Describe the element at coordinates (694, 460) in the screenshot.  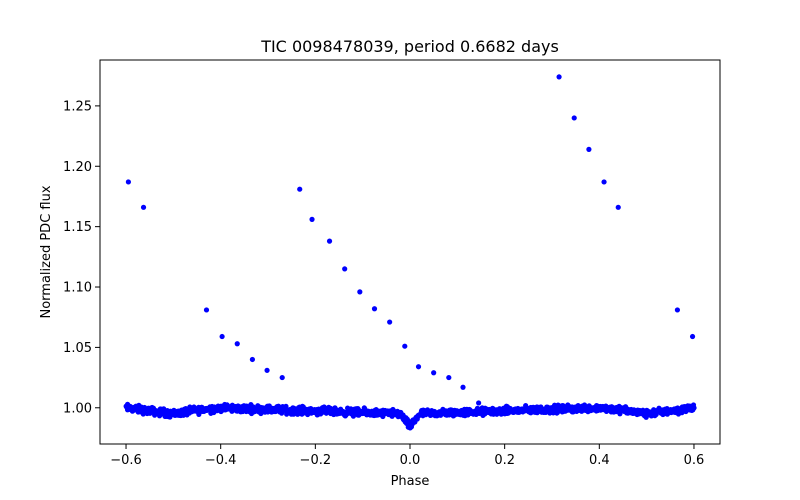
I see `x-tick-label: 0.6` at that location.